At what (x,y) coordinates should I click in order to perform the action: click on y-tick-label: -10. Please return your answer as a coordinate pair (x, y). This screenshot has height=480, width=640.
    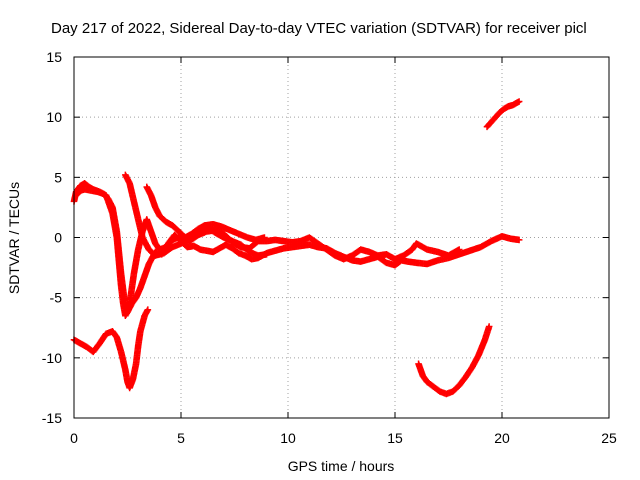
    Looking at the image, I should click on (52, 358).